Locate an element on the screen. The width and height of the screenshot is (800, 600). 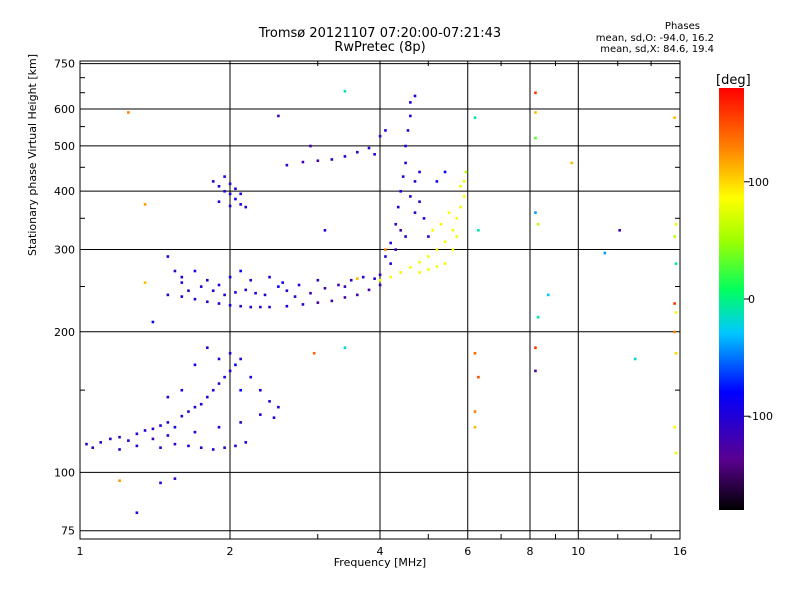
x-tick-label: 2 is located at coordinates (230, 551).